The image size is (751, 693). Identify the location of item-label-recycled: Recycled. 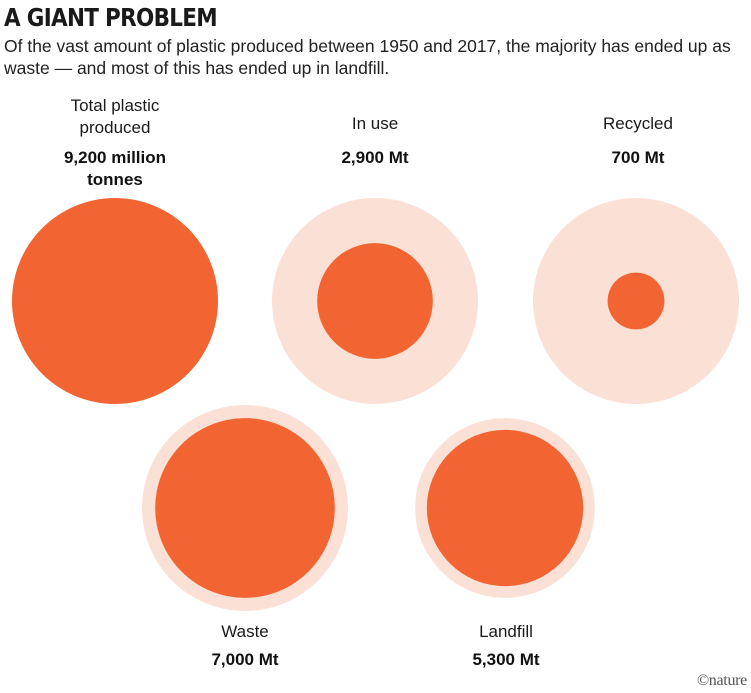
(638, 123).